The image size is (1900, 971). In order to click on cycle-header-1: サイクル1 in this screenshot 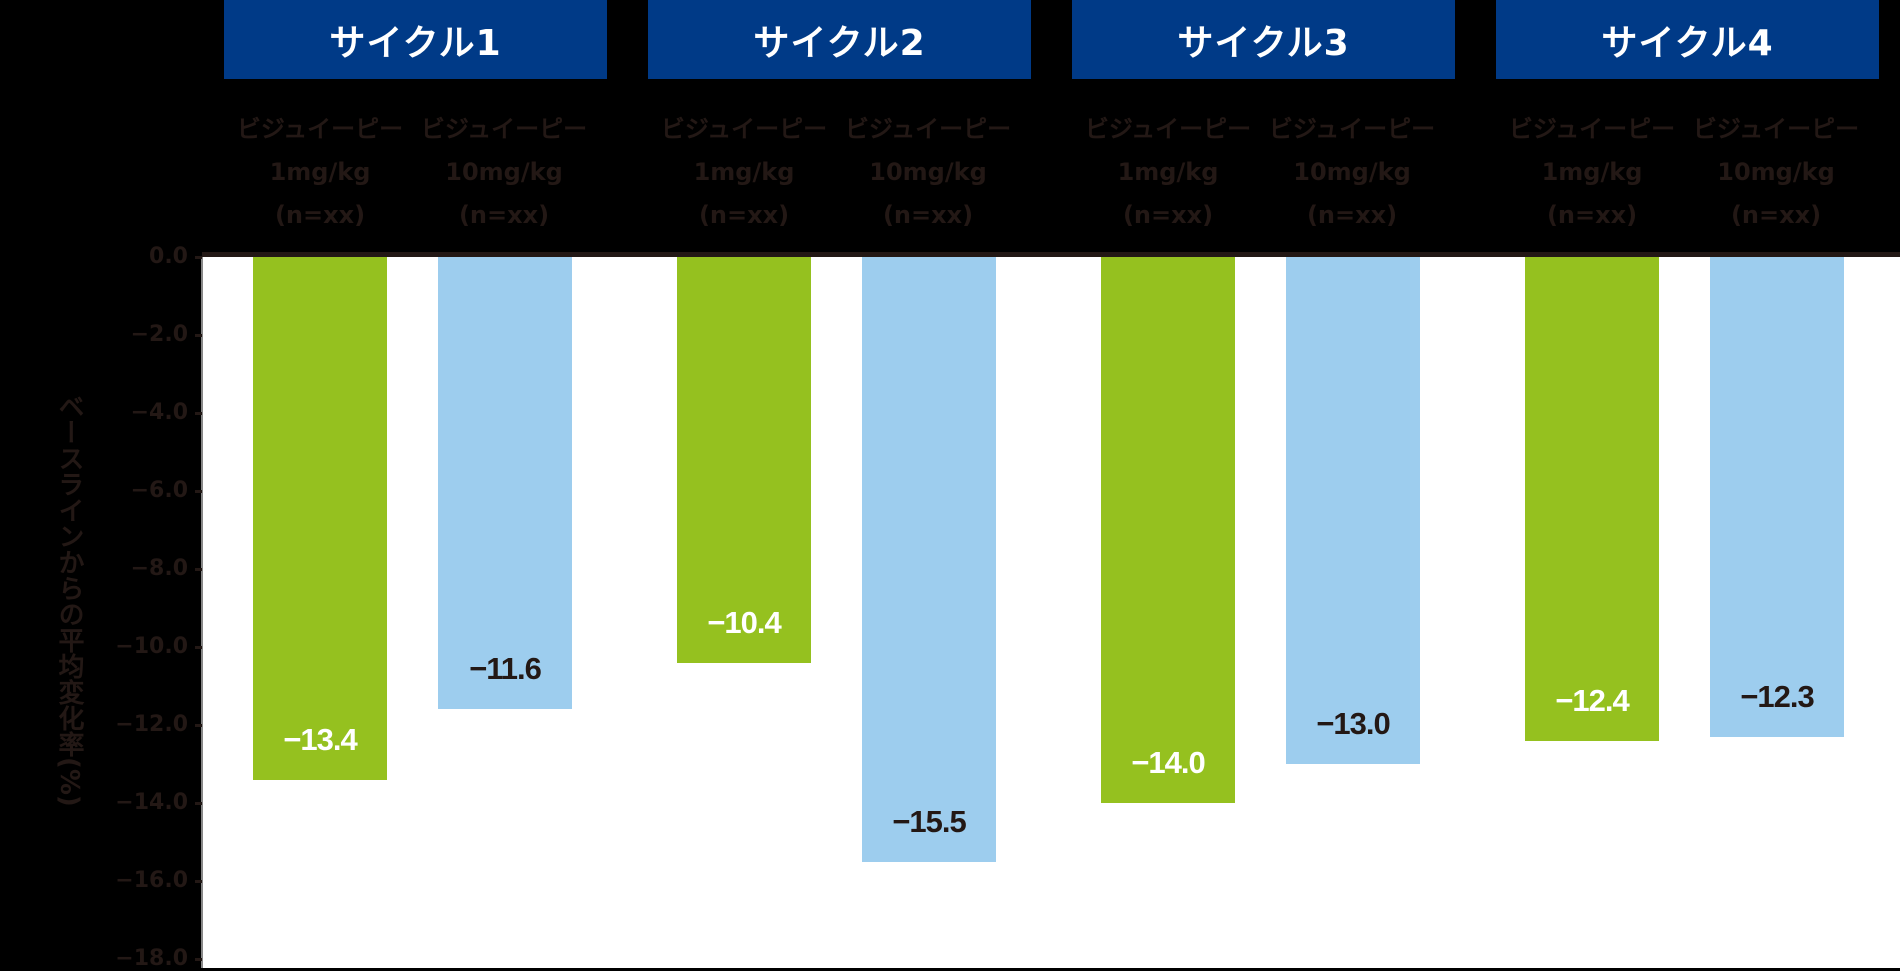, I will do `click(415, 39)`.